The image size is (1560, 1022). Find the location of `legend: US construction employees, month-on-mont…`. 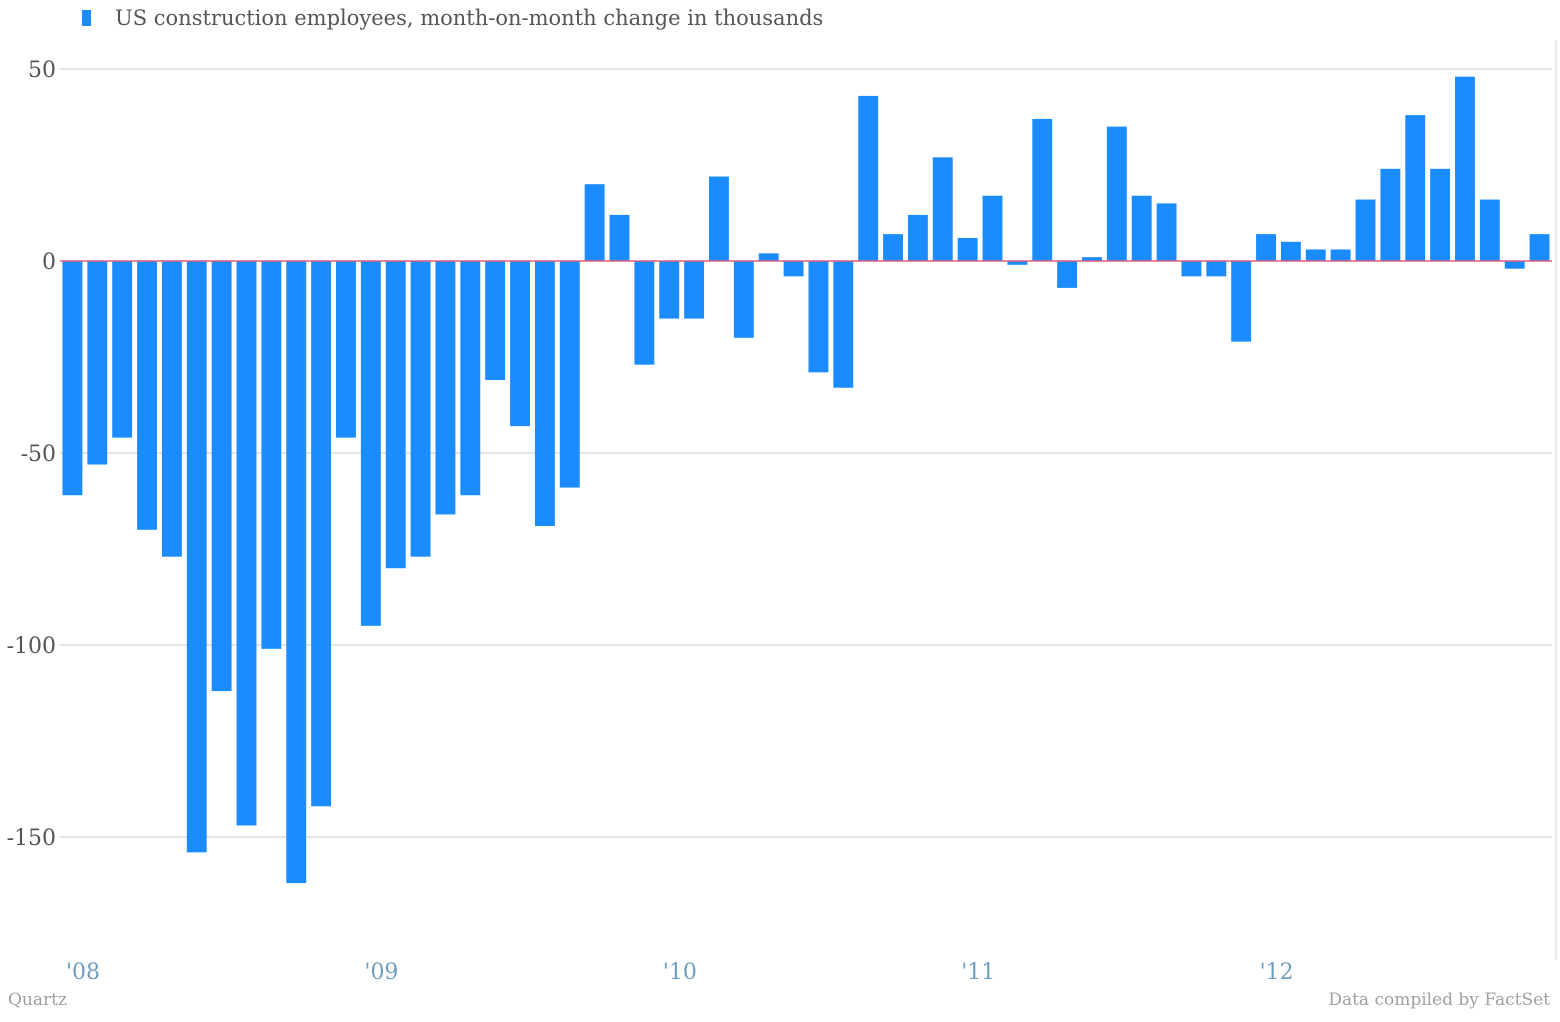

legend: US construction employees, month-on-mont… is located at coordinates (452, 18).